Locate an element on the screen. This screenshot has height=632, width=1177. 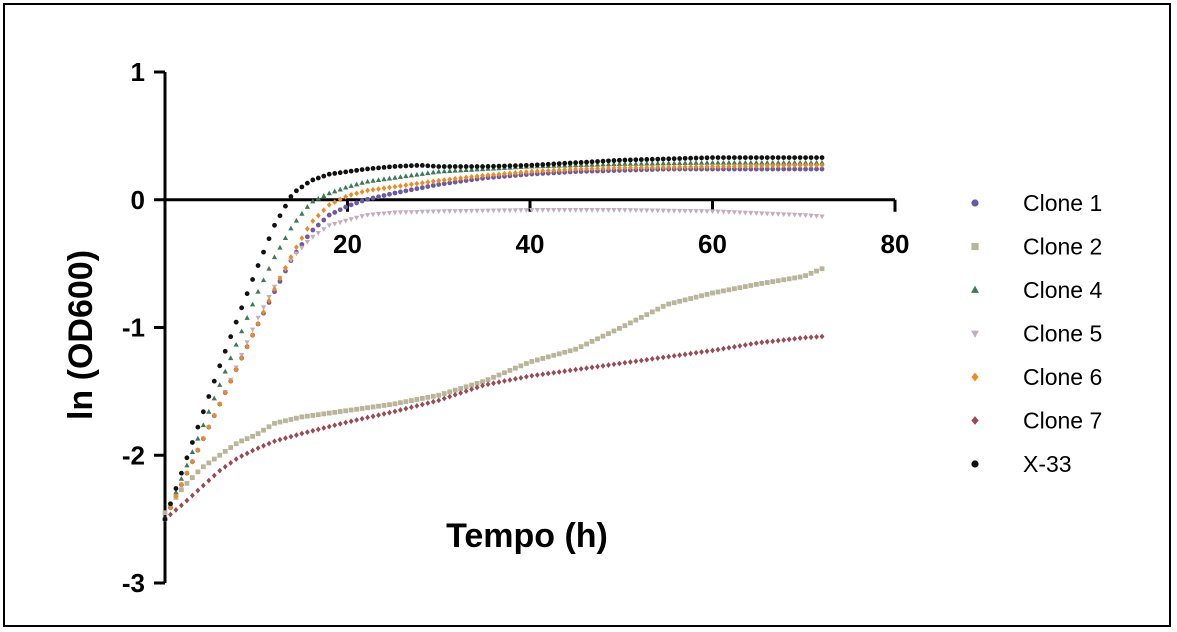
y-tick-label: -3 is located at coordinates (133, 583).